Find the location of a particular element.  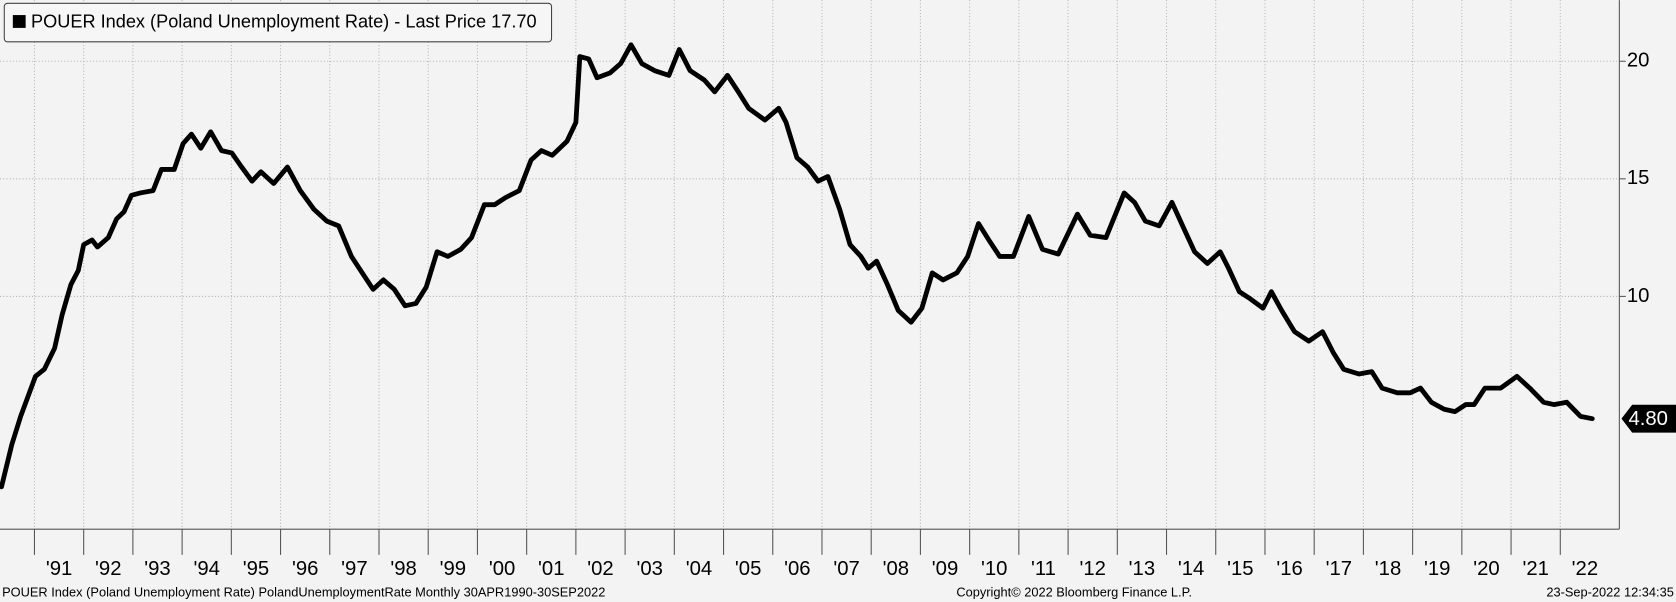

x-tick-label: '93 is located at coordinates (157, 569).